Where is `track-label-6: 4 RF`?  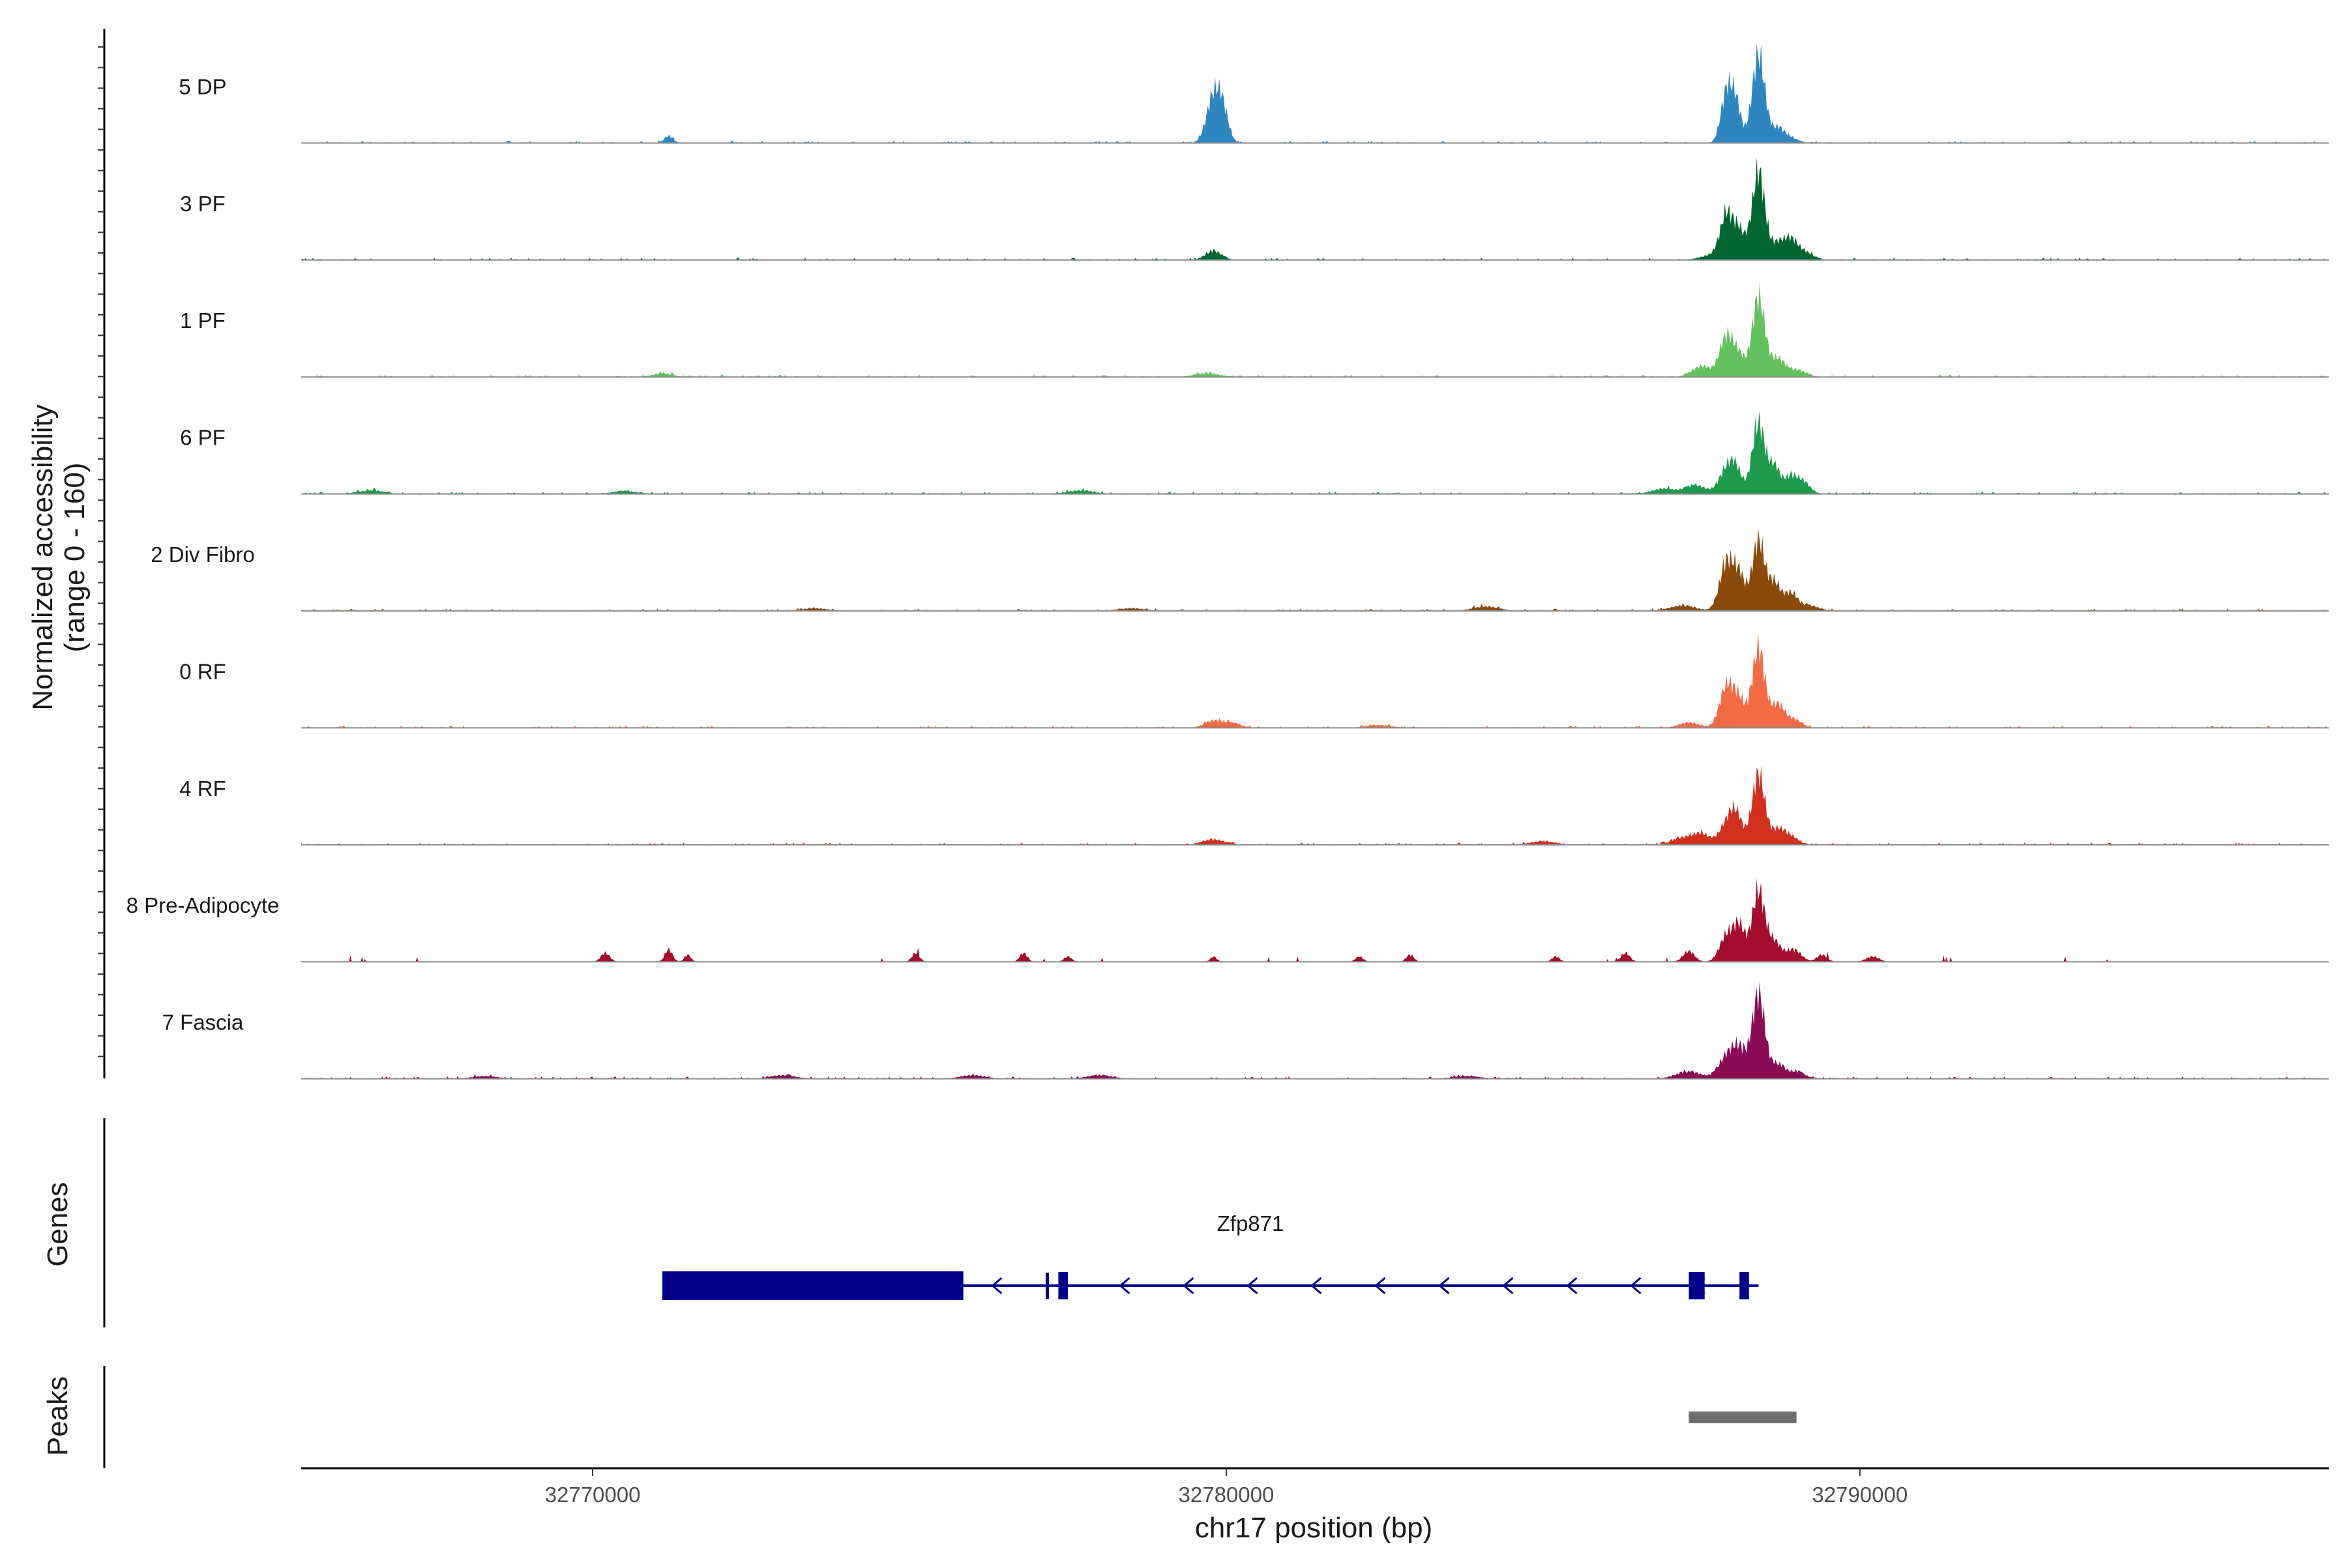
track-label-6: 4 RF is located at coordinates (202, 789).